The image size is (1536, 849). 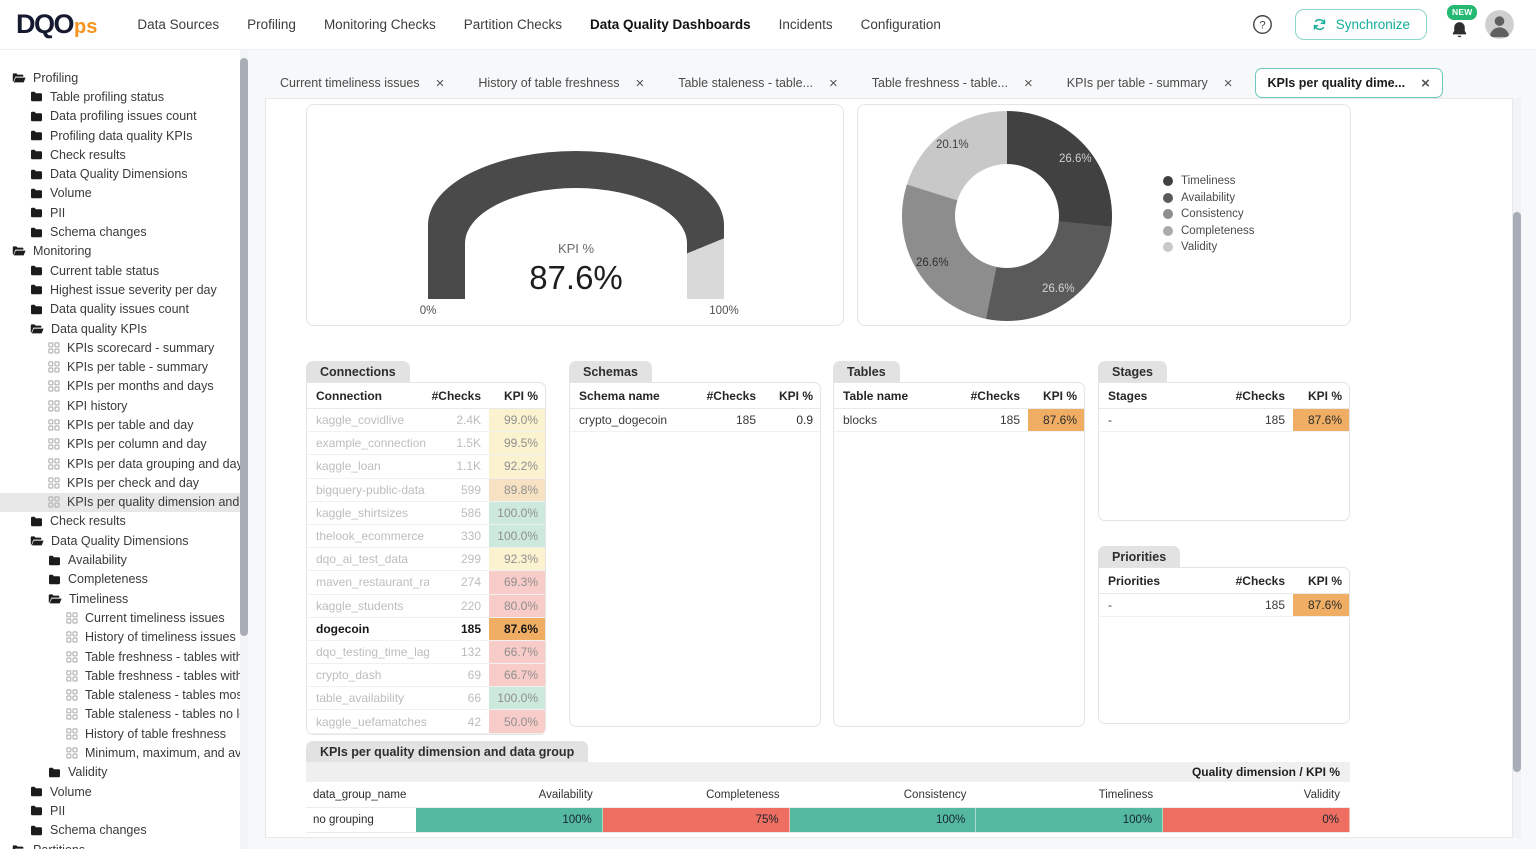 I want to click on legend-label: Timeliness, so click(x=1208, y=181).